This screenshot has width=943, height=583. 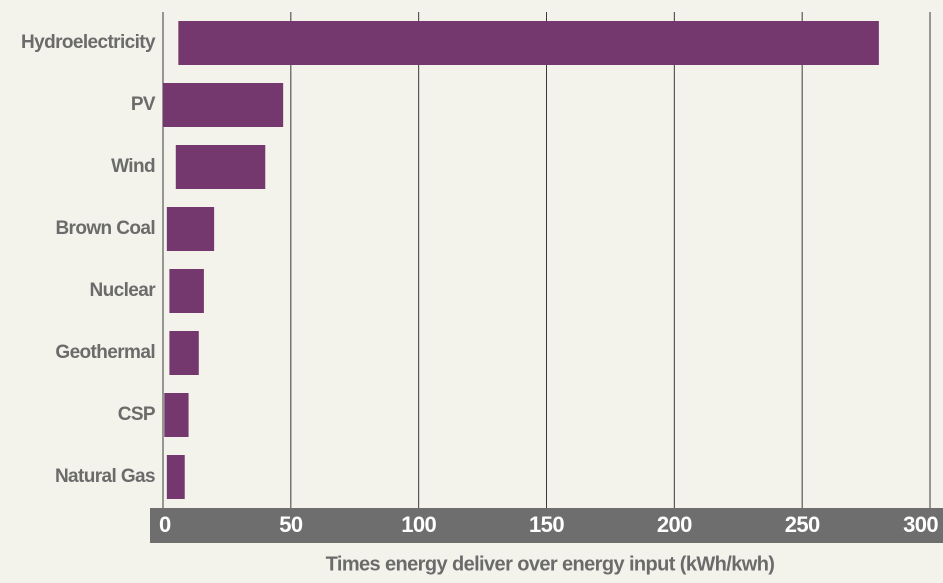 I want to click on x-tick-label: 100, so click(x=418, y=524).